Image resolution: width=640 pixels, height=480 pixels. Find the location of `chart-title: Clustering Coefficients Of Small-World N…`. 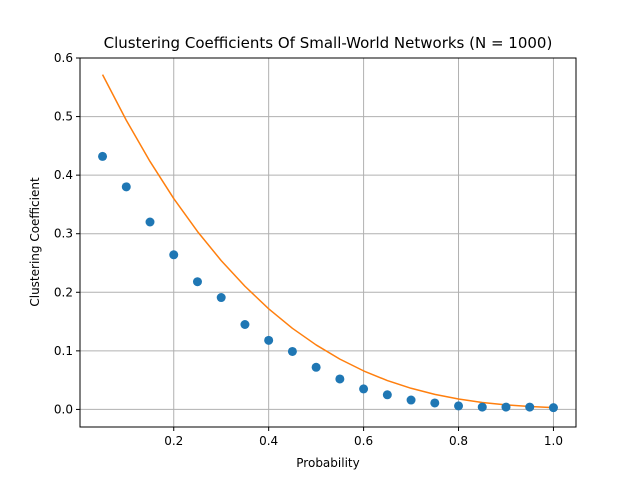

chart-title: Clustering Coefficients Of Small-World N… is located at coordinates (328, 43).